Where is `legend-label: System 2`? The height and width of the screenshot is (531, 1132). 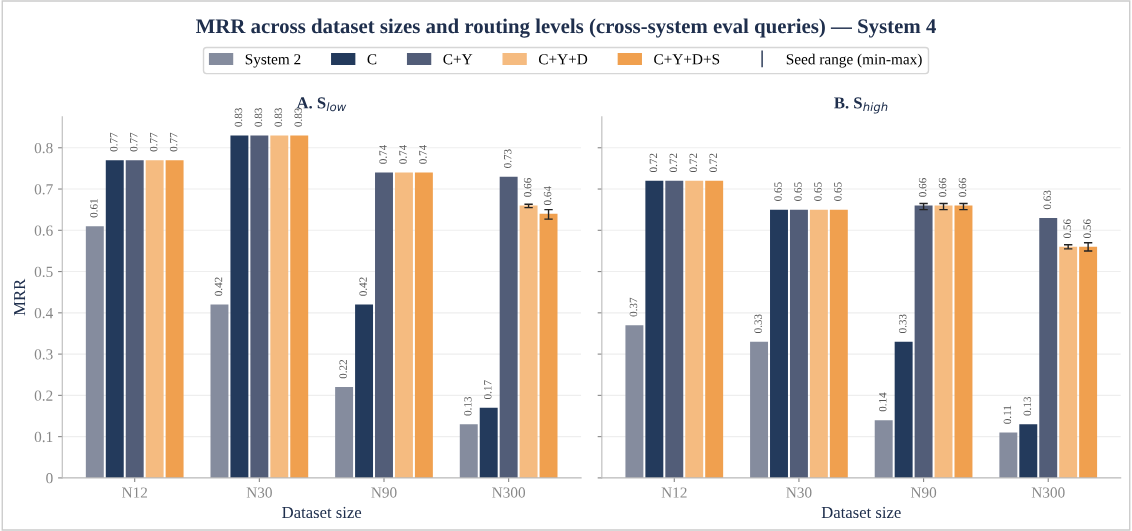 legend-label: System 2 is located at coordinates (273, 61).